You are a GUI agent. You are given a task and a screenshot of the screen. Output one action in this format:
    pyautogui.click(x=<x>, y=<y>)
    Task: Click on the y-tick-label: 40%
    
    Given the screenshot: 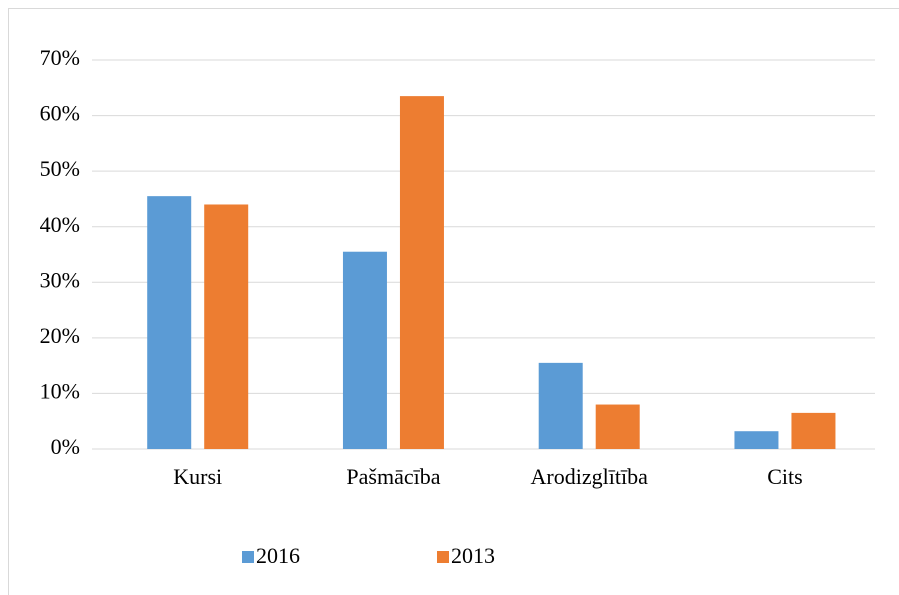 What is the action you would take?
    pyautogui.click(x=60, y=224)
    